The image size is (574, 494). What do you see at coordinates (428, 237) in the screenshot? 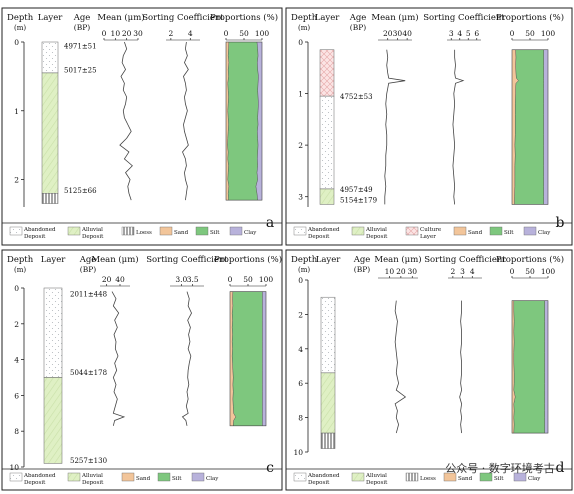
I see `legend-label-culture-2: Layer` at bounding box center [428, 237].